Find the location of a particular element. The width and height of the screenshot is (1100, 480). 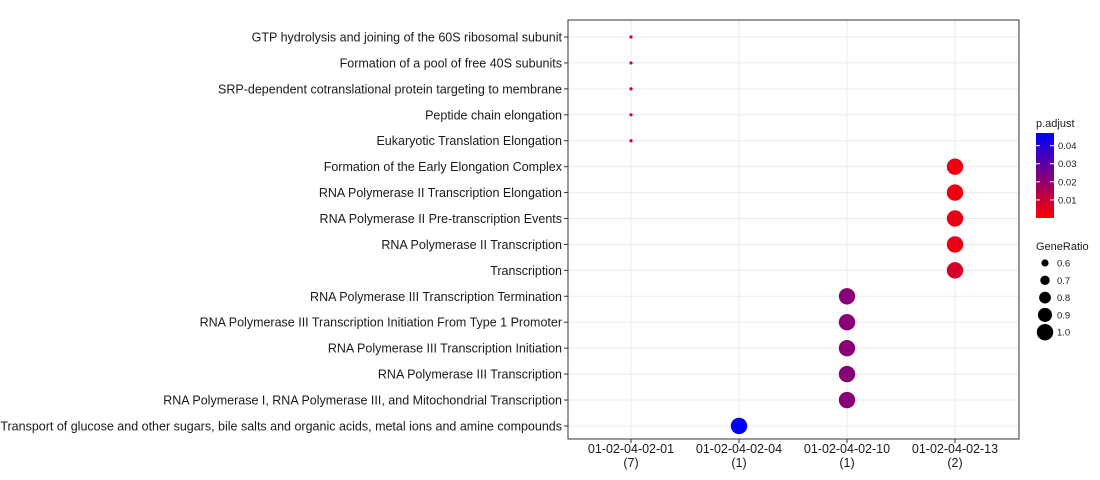

color-legend-title: p.adjust is located at coordinates (1055, 124).